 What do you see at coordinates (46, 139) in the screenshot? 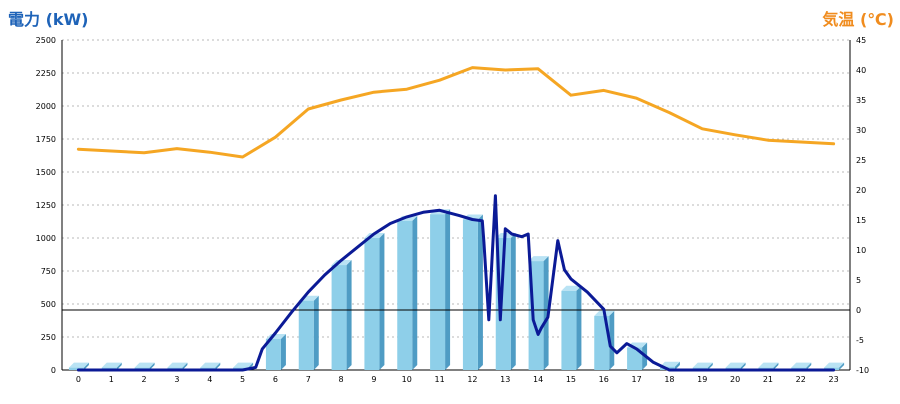
I see `left-tick-label: 1750` at bounding box center [46, 139].